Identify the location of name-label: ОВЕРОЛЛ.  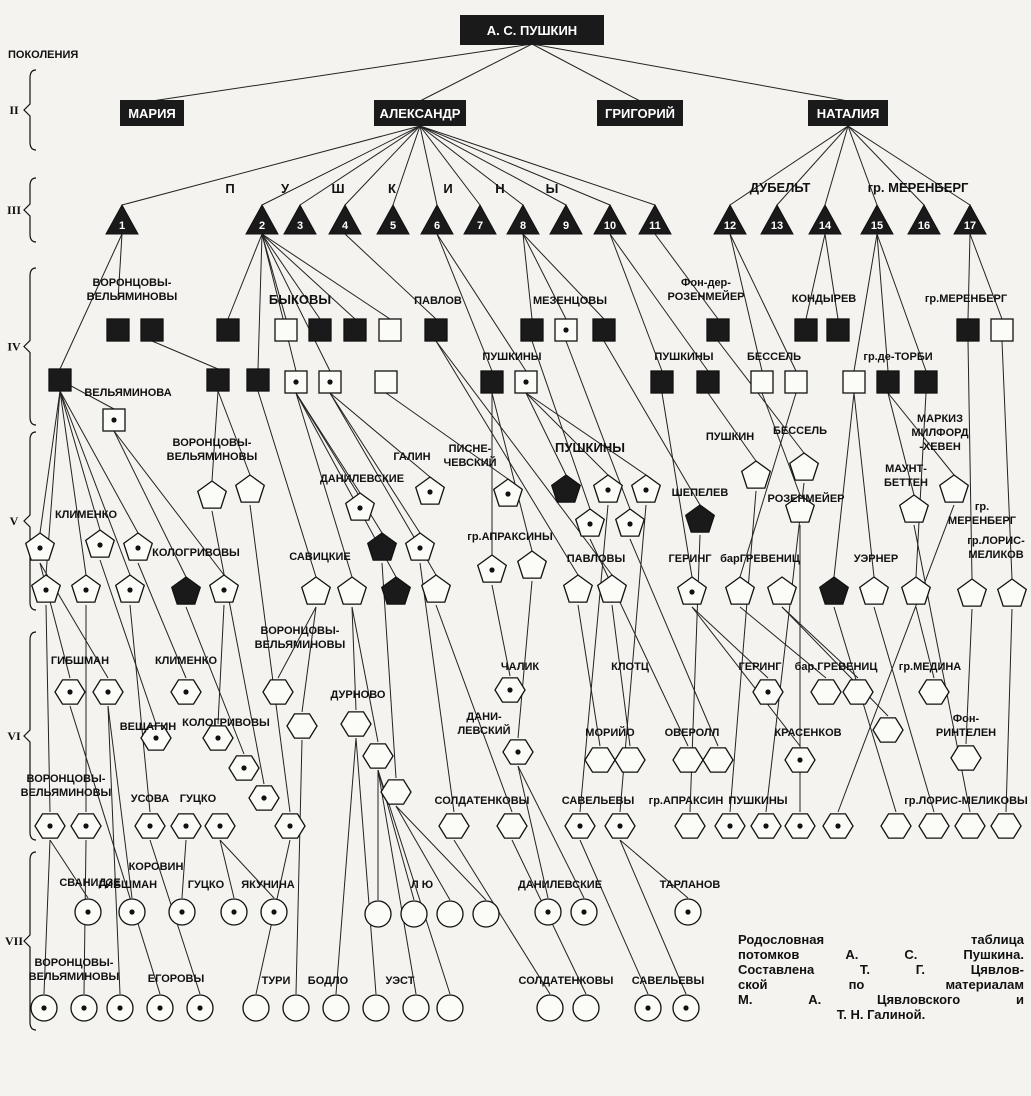
(692, 733).